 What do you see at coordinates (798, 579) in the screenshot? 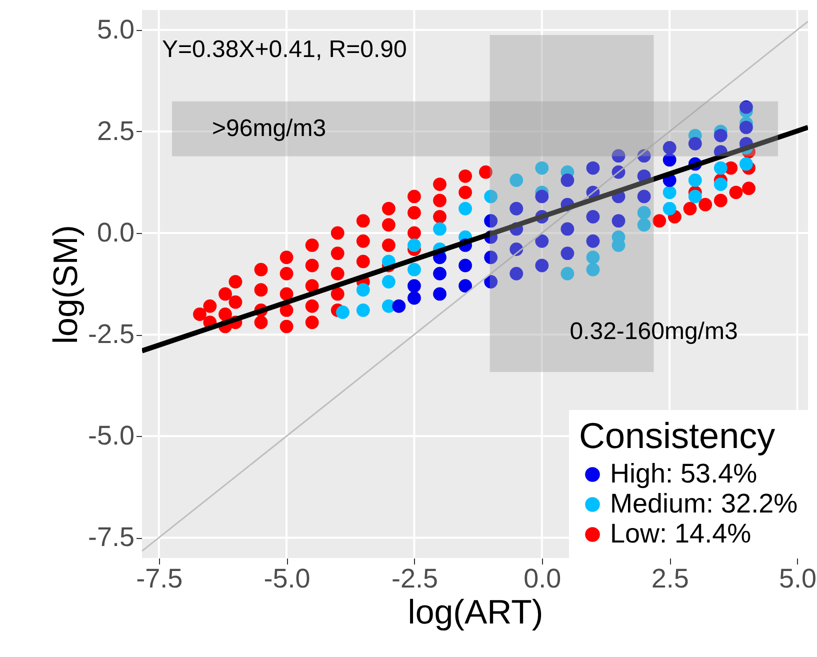
I see `x-tick-label: 5.0` at bounding box center [798, 579].